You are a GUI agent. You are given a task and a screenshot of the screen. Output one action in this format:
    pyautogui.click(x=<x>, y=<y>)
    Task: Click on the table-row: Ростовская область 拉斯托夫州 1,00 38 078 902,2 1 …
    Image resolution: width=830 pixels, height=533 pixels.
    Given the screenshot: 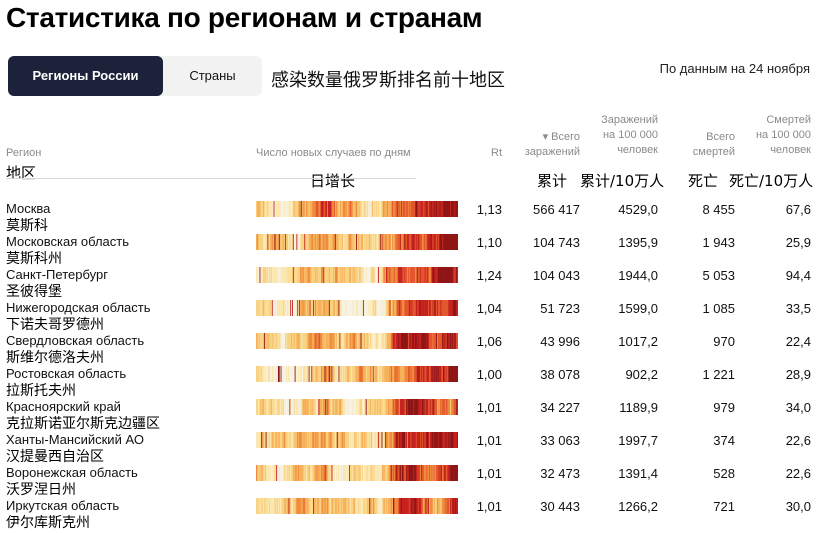 What is the action you would take?
    pyautogui.click(x=415, y=382)
    